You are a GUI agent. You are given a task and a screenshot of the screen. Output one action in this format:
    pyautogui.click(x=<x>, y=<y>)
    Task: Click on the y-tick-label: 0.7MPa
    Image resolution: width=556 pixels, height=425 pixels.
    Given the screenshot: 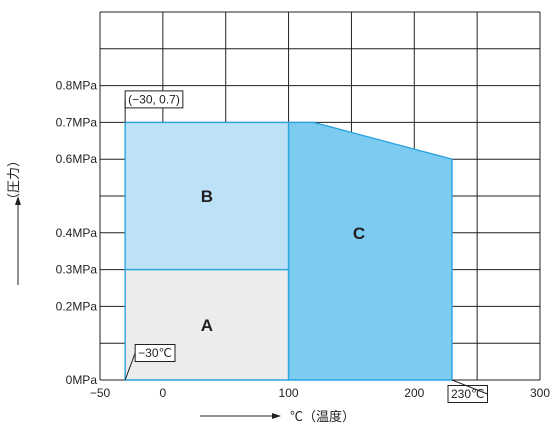 What is the action you would take?
    pyautogui.click(x=77, y=122)
    